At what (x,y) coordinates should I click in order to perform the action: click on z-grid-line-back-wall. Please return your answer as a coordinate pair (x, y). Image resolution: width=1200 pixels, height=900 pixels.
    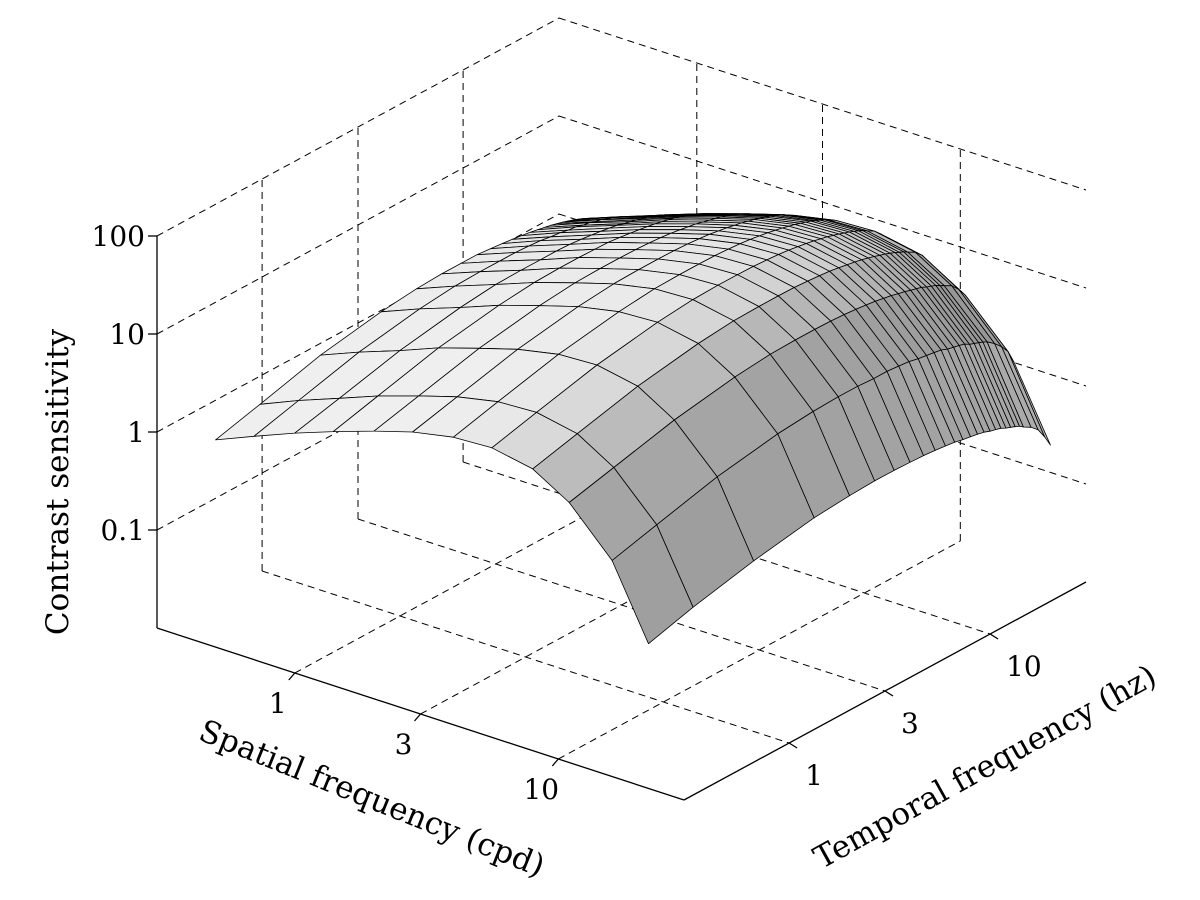
    Looking at the image, I should click on (822, 104).